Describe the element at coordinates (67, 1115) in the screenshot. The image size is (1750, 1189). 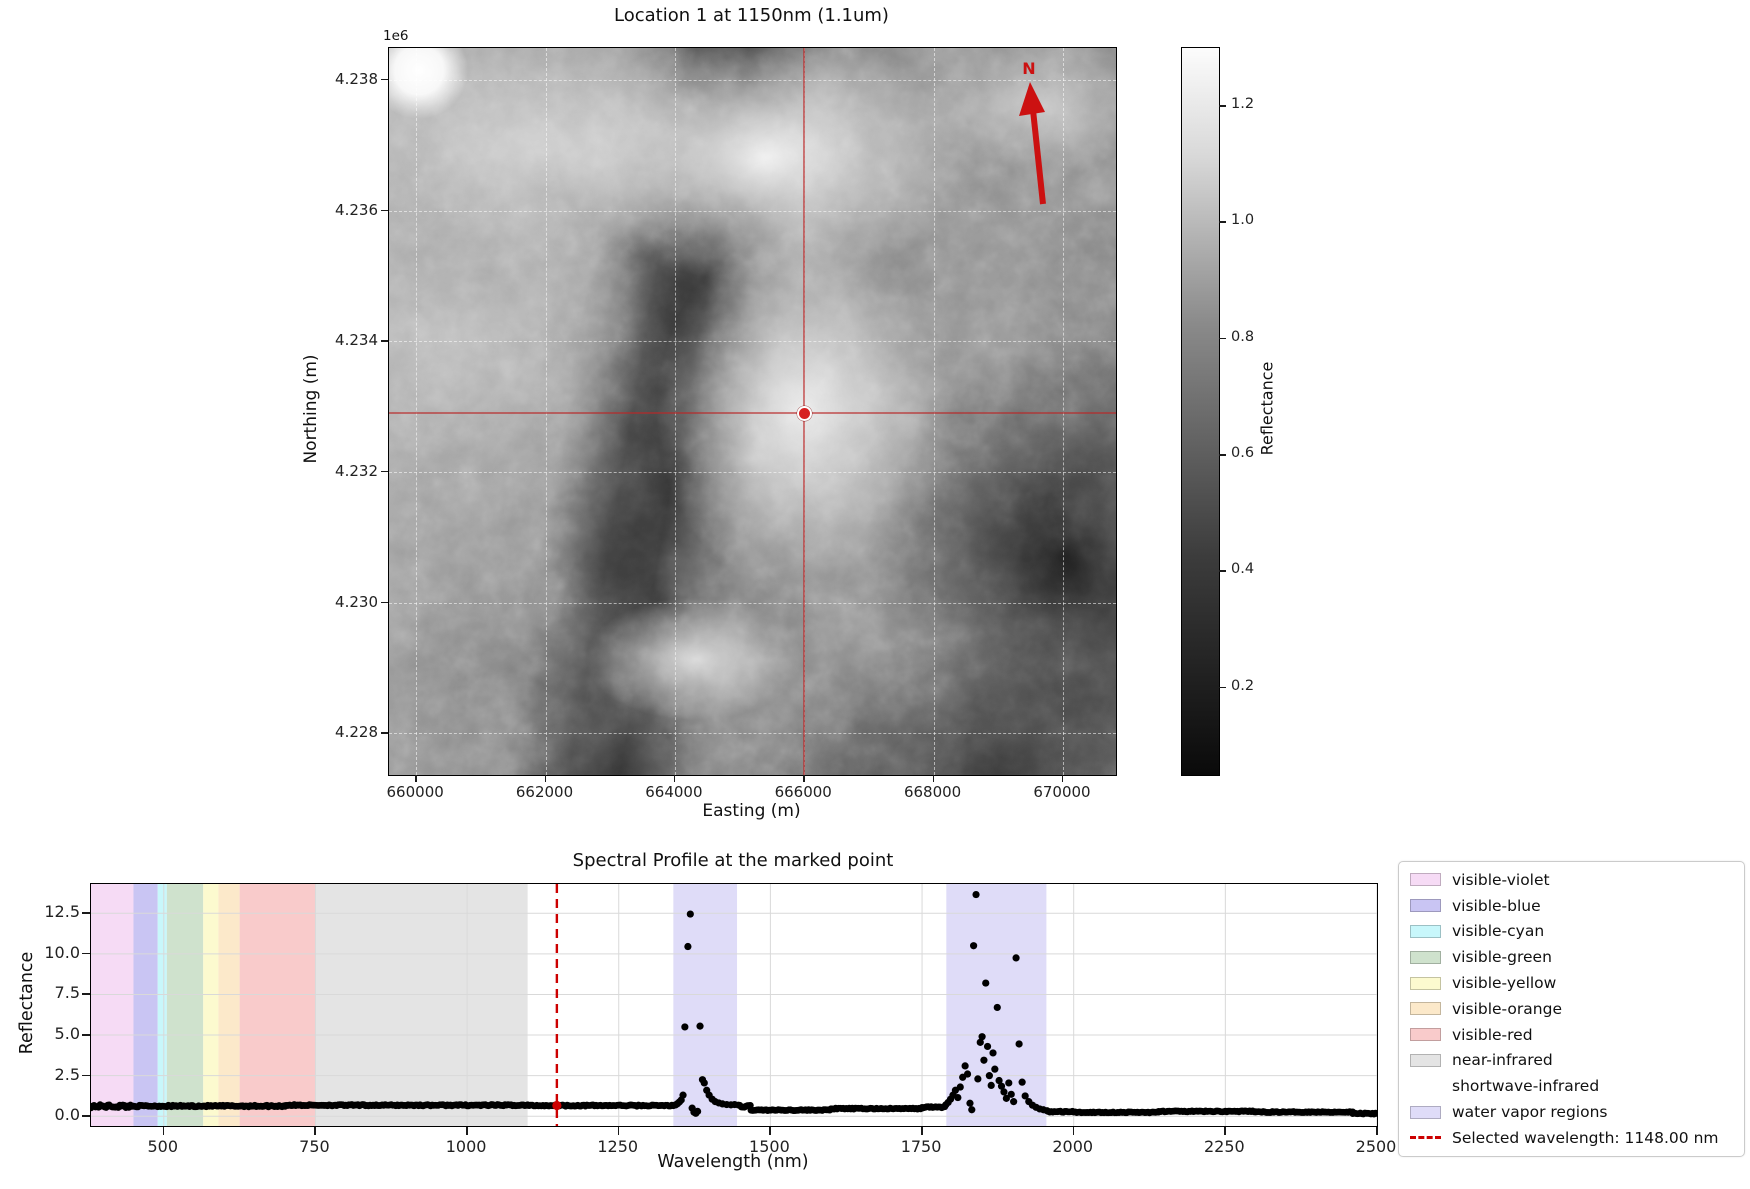
I see `spectral-y-tick-label: 0.0` at that location.